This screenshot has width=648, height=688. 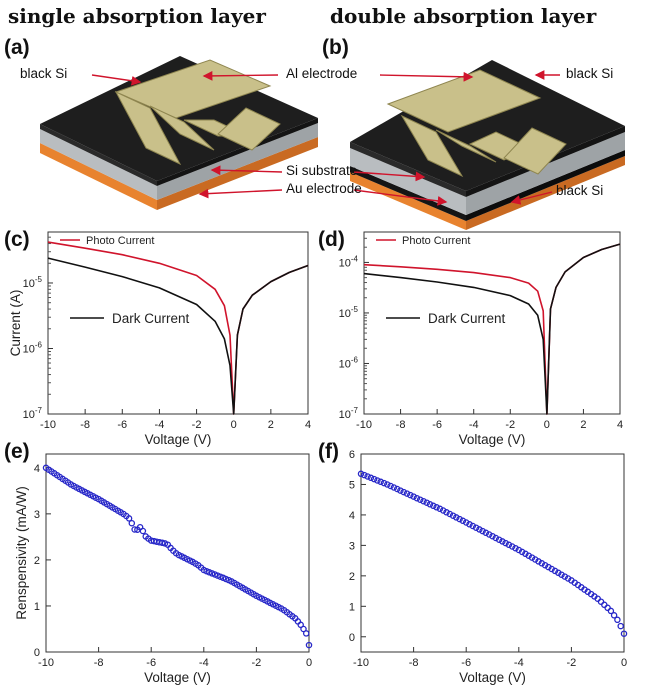 I want to click on y-tick-label: 10⁻⁶, so click(x=33, y=347).